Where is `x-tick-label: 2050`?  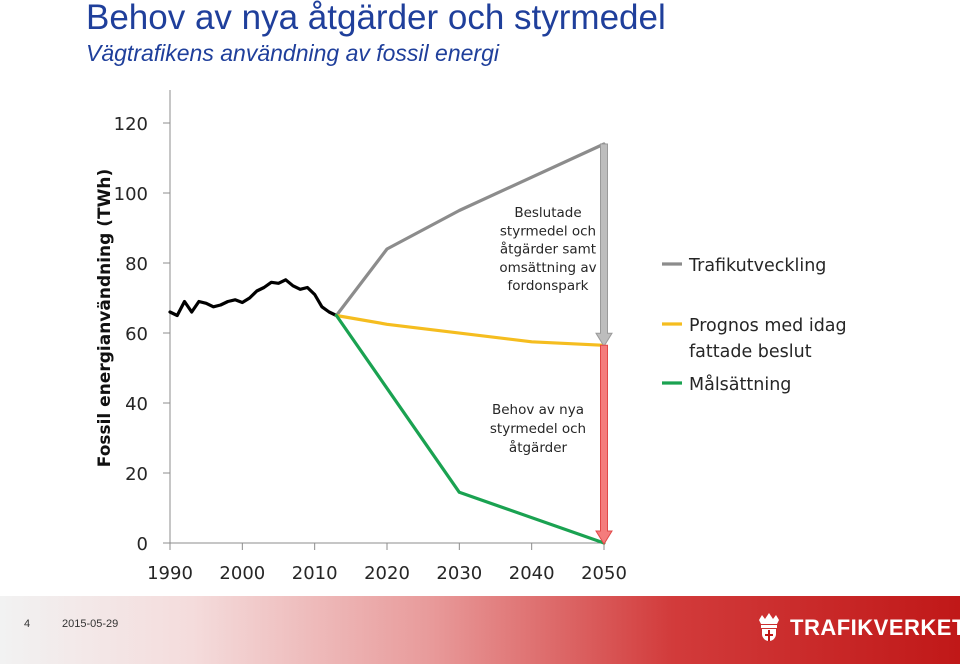
x-tick-label: 2050 is located at coordinates (604, 573).